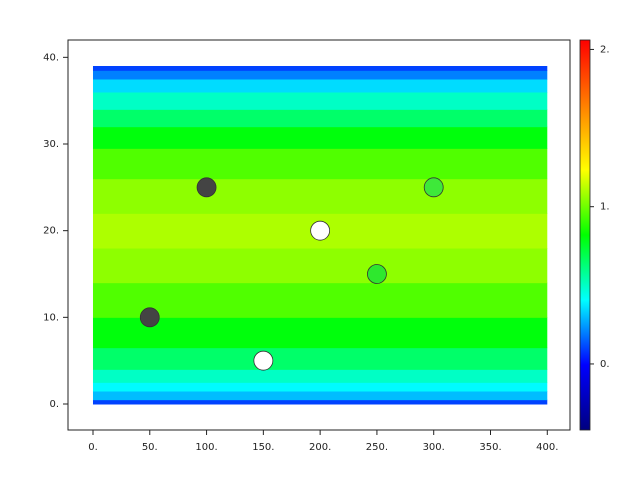 This screenshot has height=480, width=640. What do you see at coordinates (51, 144) in the screenshot?
I see `y-tick-label: 30.` at bounding box center [51, 144].